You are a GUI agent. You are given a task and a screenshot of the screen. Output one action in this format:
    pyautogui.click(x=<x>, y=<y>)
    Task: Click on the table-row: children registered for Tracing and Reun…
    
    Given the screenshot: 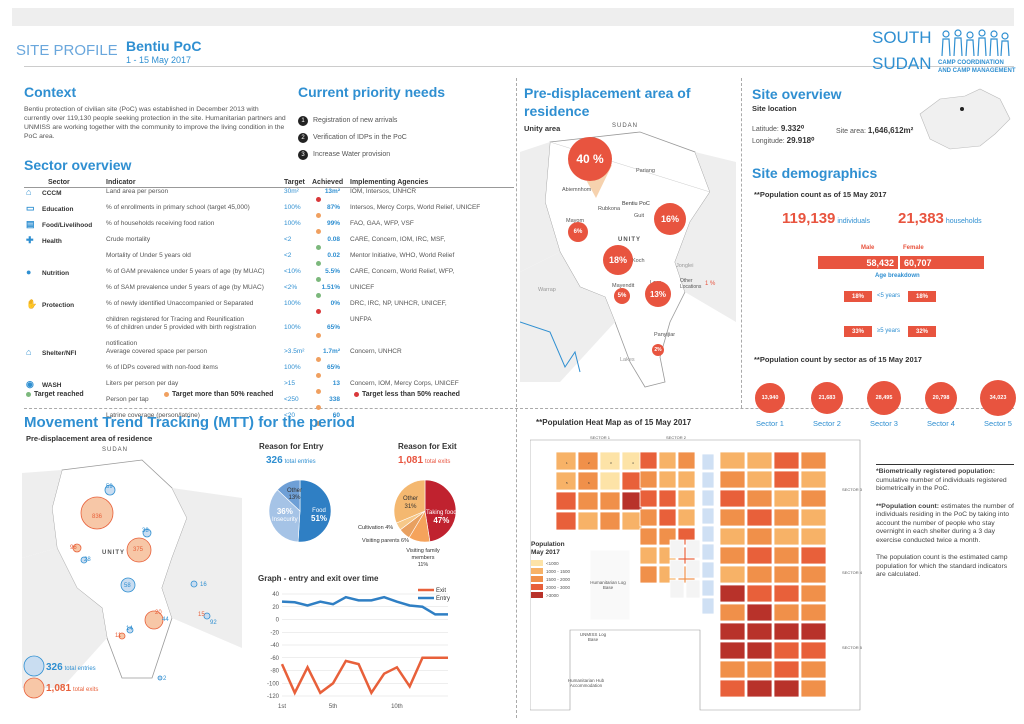 What is the action you would take?
    pyautogui.click(x=239, y=319)
    